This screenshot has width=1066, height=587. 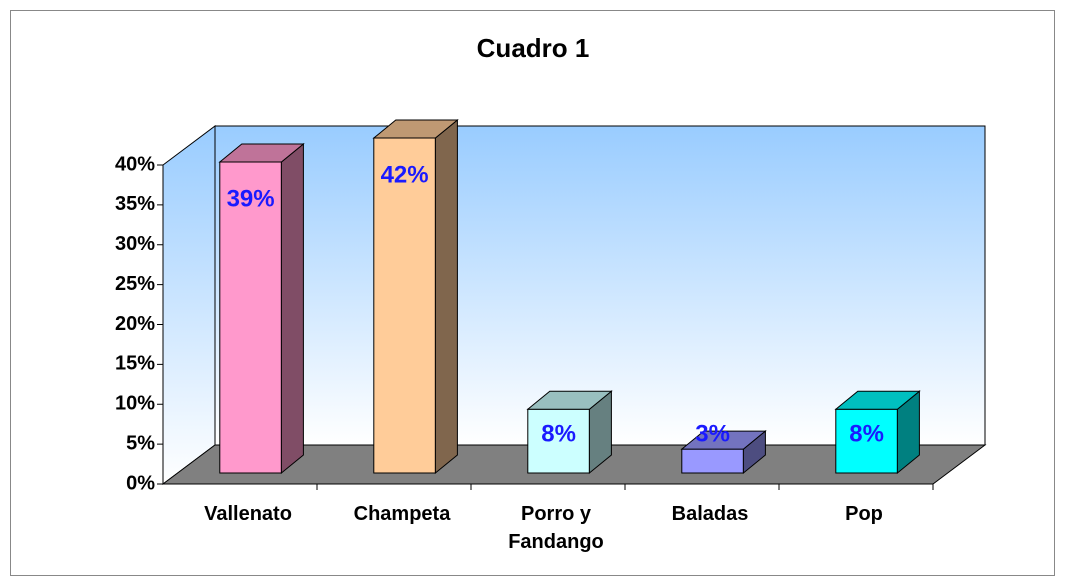 What do you see at coordinates (135, 204) in the screenshot?
I see `y-tick-label: 35%` at bounding box center [135, 204].